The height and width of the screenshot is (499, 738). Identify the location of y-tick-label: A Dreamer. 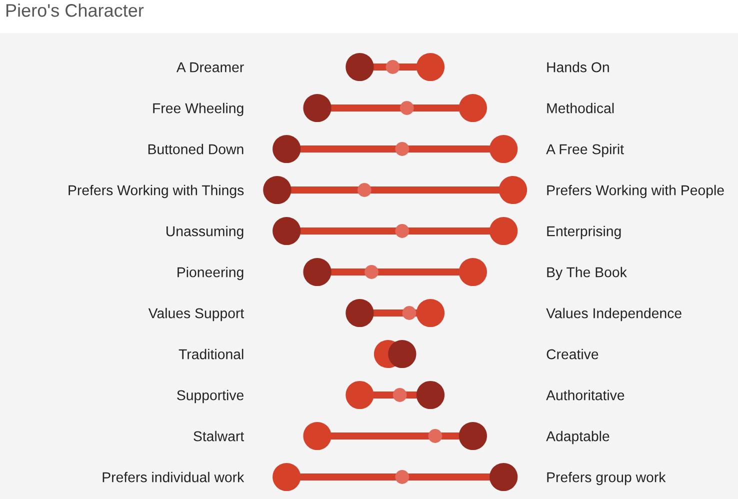
(210, 67).